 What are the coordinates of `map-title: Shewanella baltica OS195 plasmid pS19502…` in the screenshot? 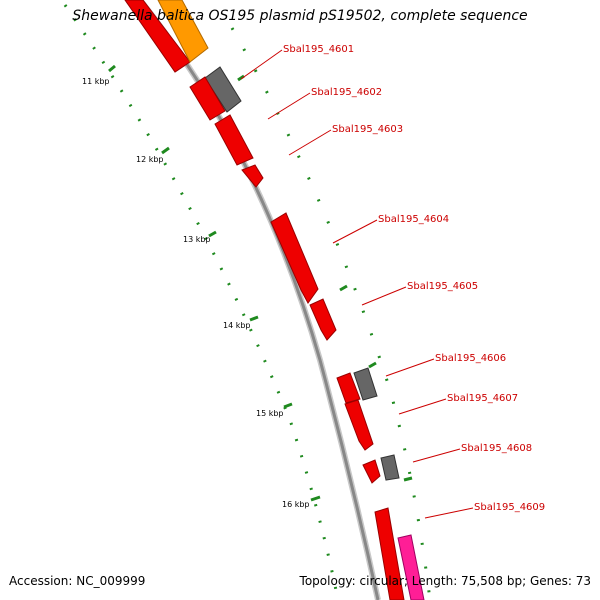 It's located at (300, 16).